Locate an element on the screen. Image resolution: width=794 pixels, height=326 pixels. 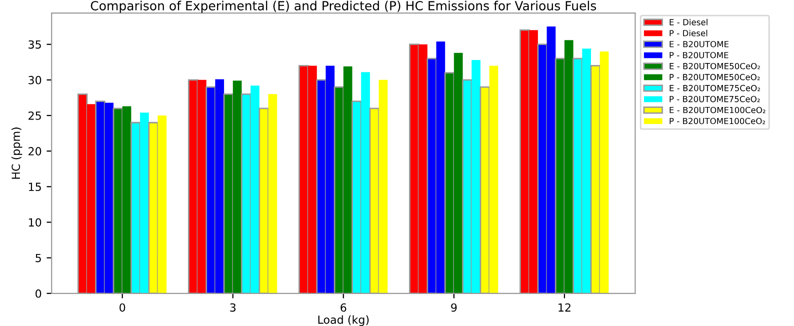
y-tick-label: 30 is located at coordinates (35, 80).